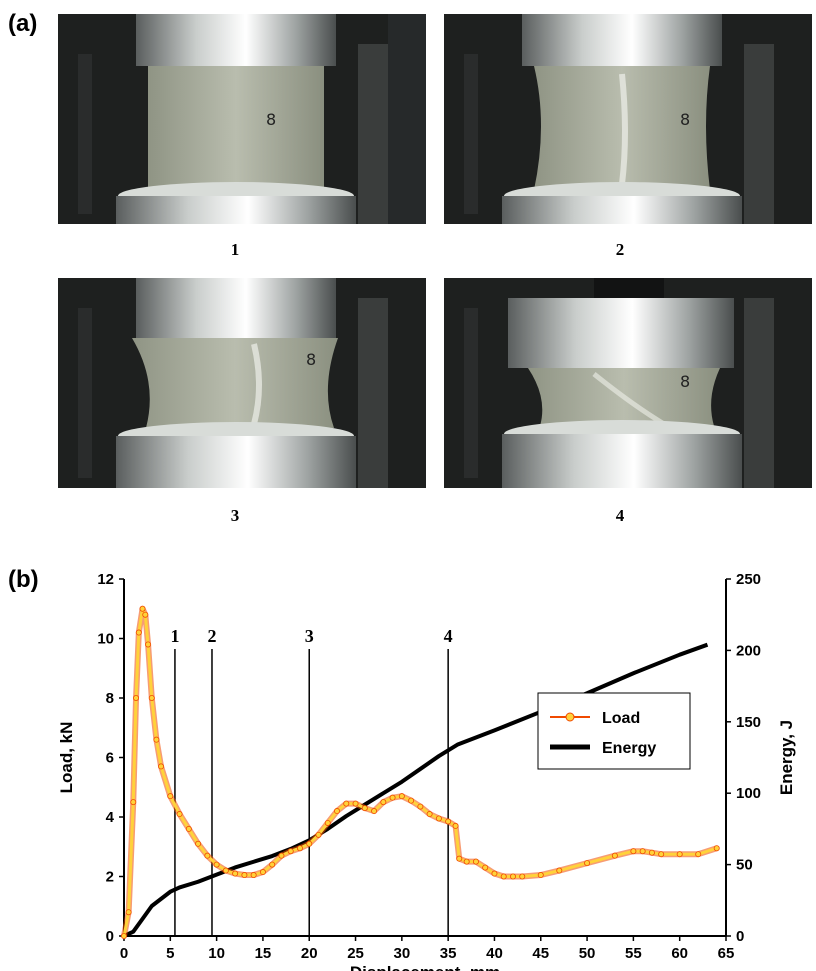 This screenshot has height=971, width=816. I want to click on x-tick-label: 60, so click(679, 953).